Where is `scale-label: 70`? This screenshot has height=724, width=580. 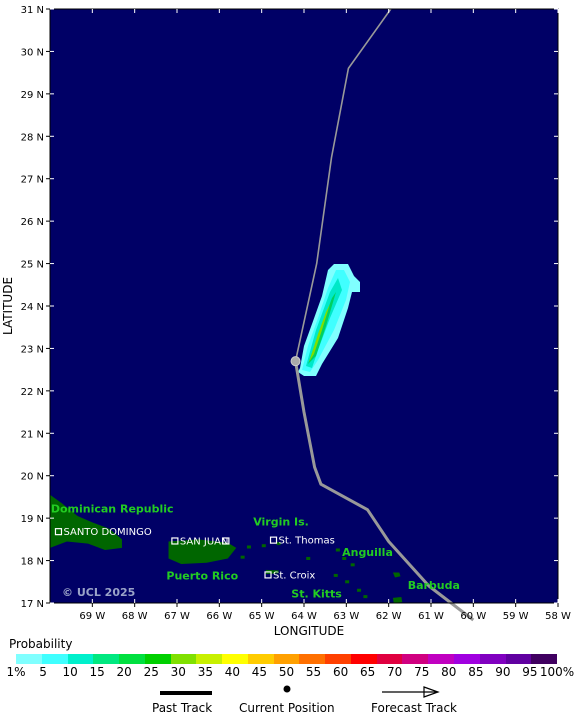 scale-label: 70 is located at coordinates (395, 672).